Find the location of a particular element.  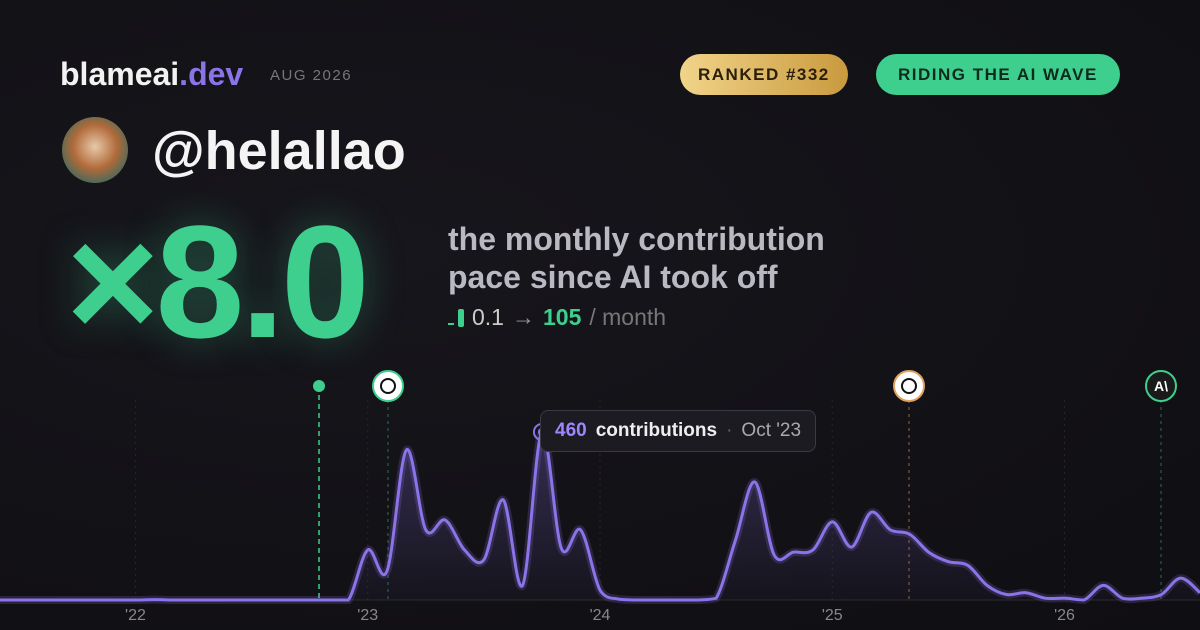

pace-unit: / month is located at coordinates (628, 317).